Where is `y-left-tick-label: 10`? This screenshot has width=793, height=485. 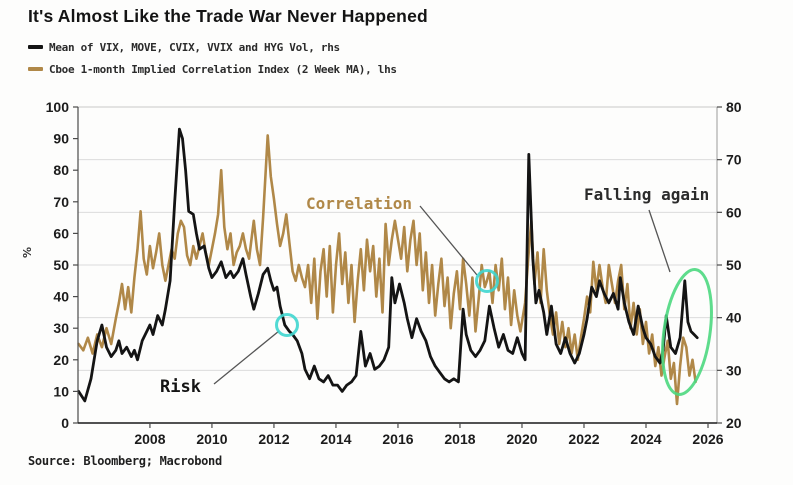
y-left-tick-label: 10 is located at coordinates (61, 391).